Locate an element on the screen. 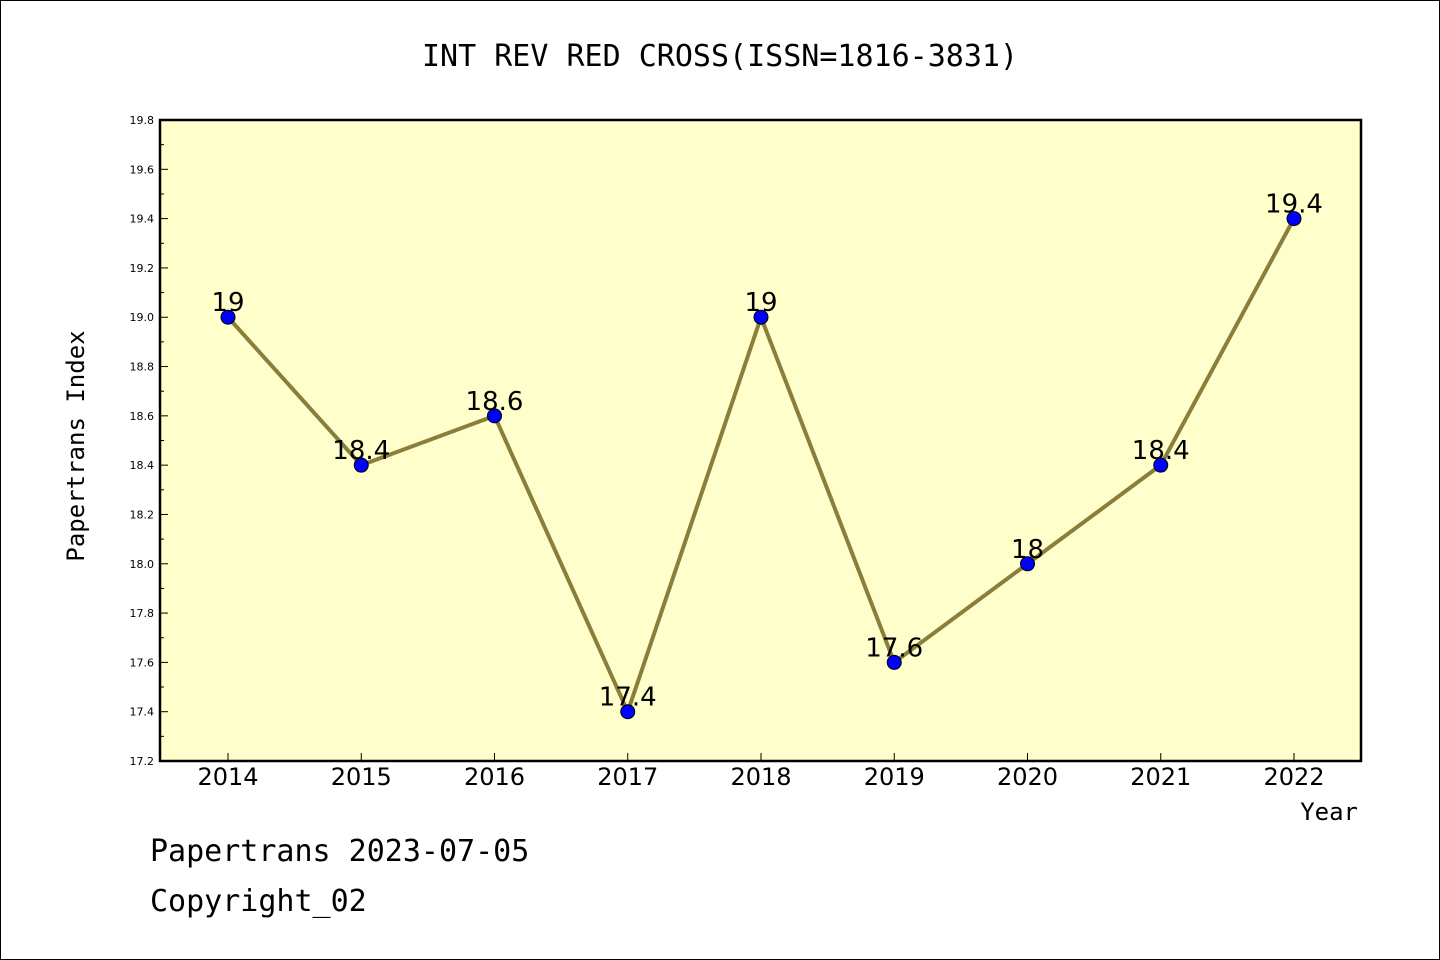  x-tick-label: 2017 is located at coordinates (627, 777).